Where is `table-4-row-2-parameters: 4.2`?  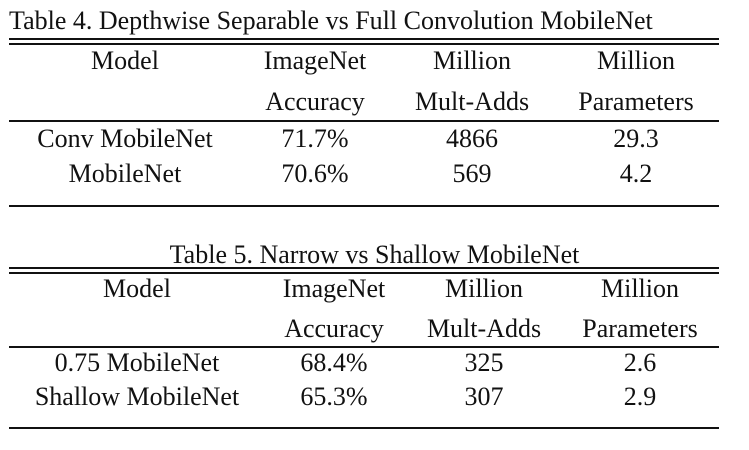
table-4-row-2-parameters: 4.2 is located at coordinates (636, 173).